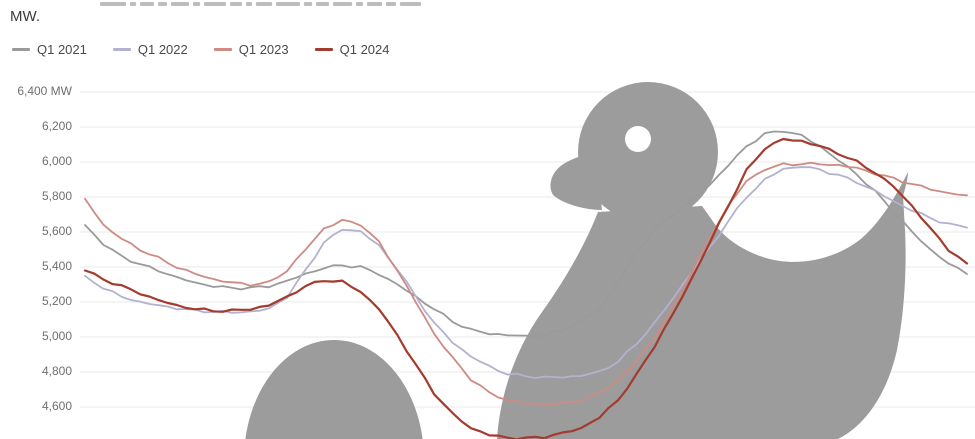 Image resolution: width=975 pixels, height=439 pixels. Describe the element at coordinates (364, 49) in the screenshot. I see `legend-label: Q1 2024` at that location.